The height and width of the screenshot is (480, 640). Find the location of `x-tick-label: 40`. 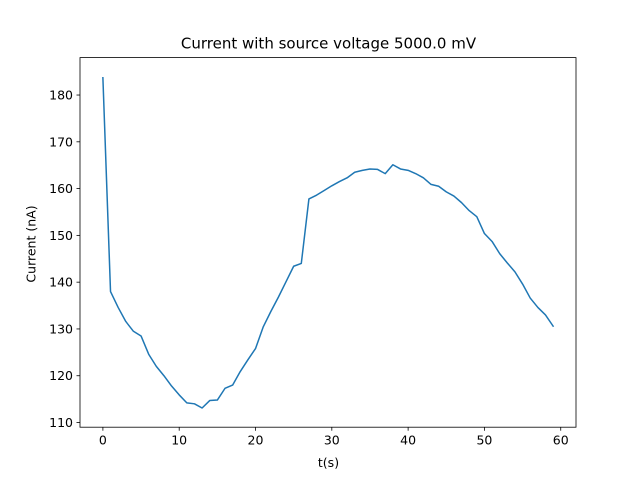

x-tick-label: 40 is located at coordinates (408, 440).